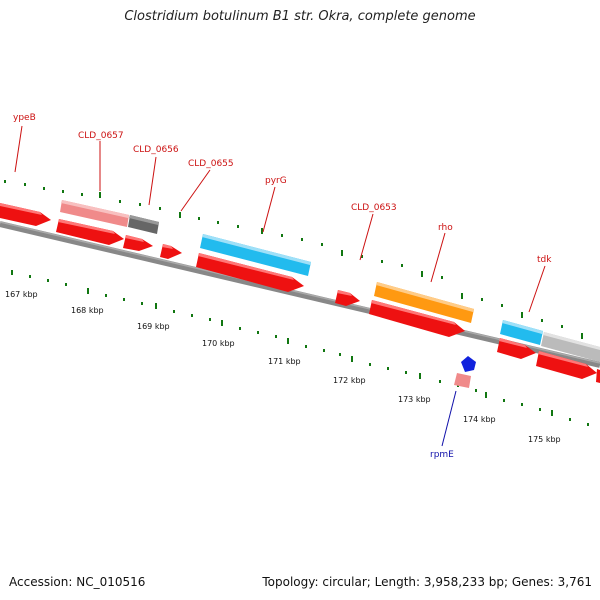 The image size is (600, 600). I want to click on rpme-arrow-blue, so click(468, 364).